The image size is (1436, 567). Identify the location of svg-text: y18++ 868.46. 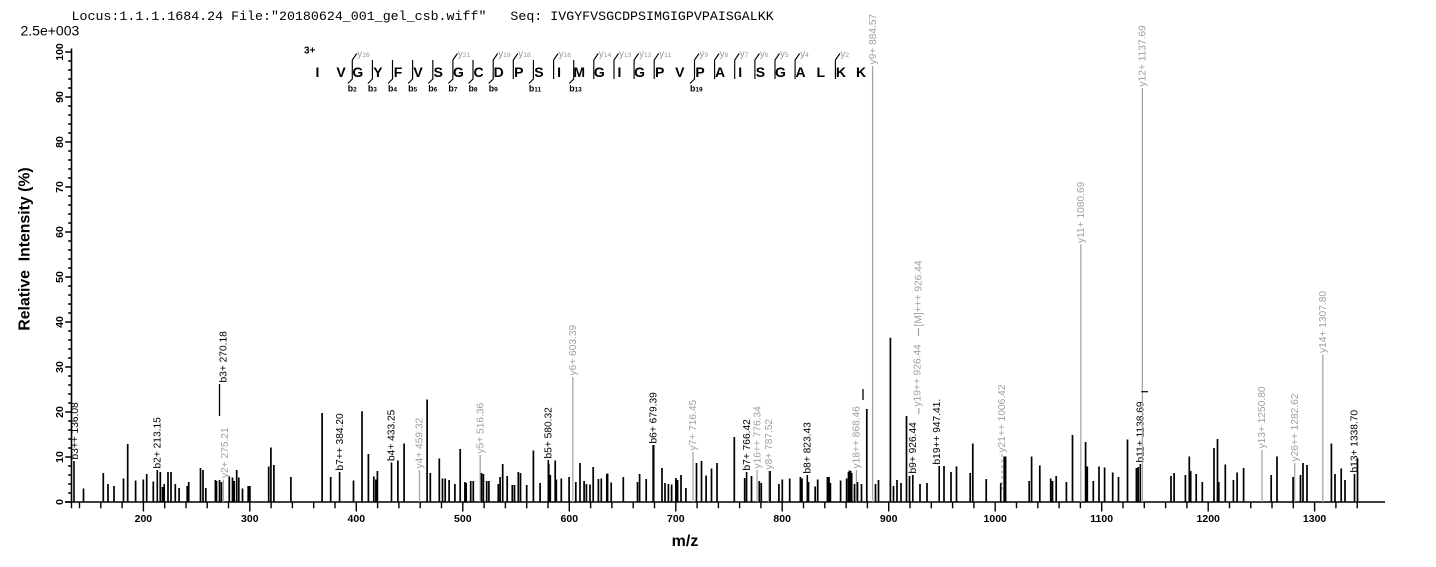
(857, 437).